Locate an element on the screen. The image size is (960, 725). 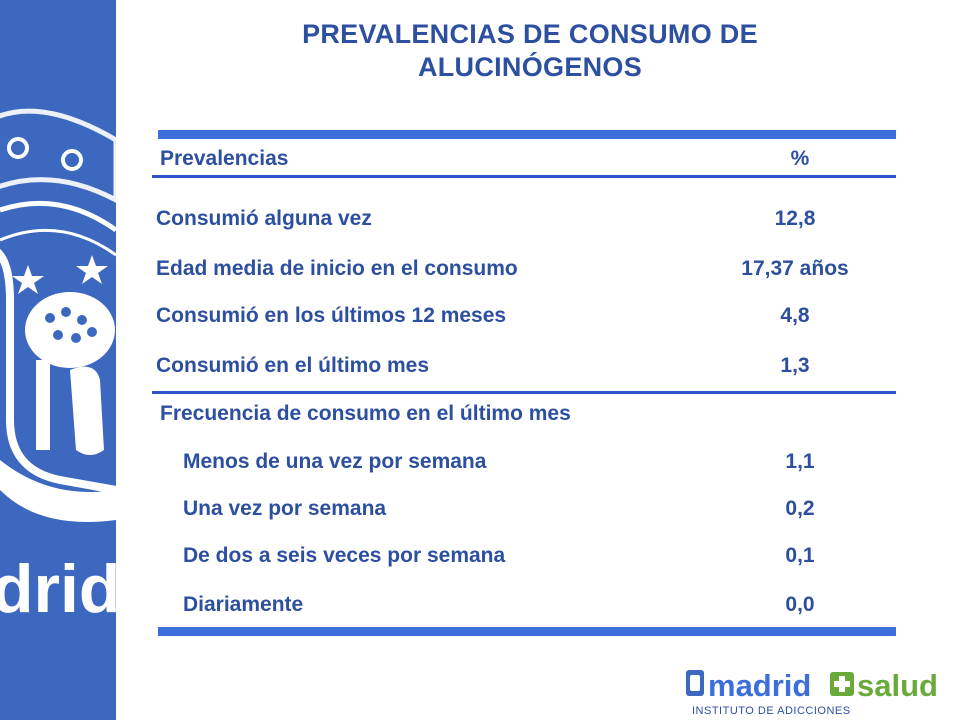
madrid-salud-logo: madrid salud INSTITUTO DE ADICCIONES is located at coordinates (822, 692).